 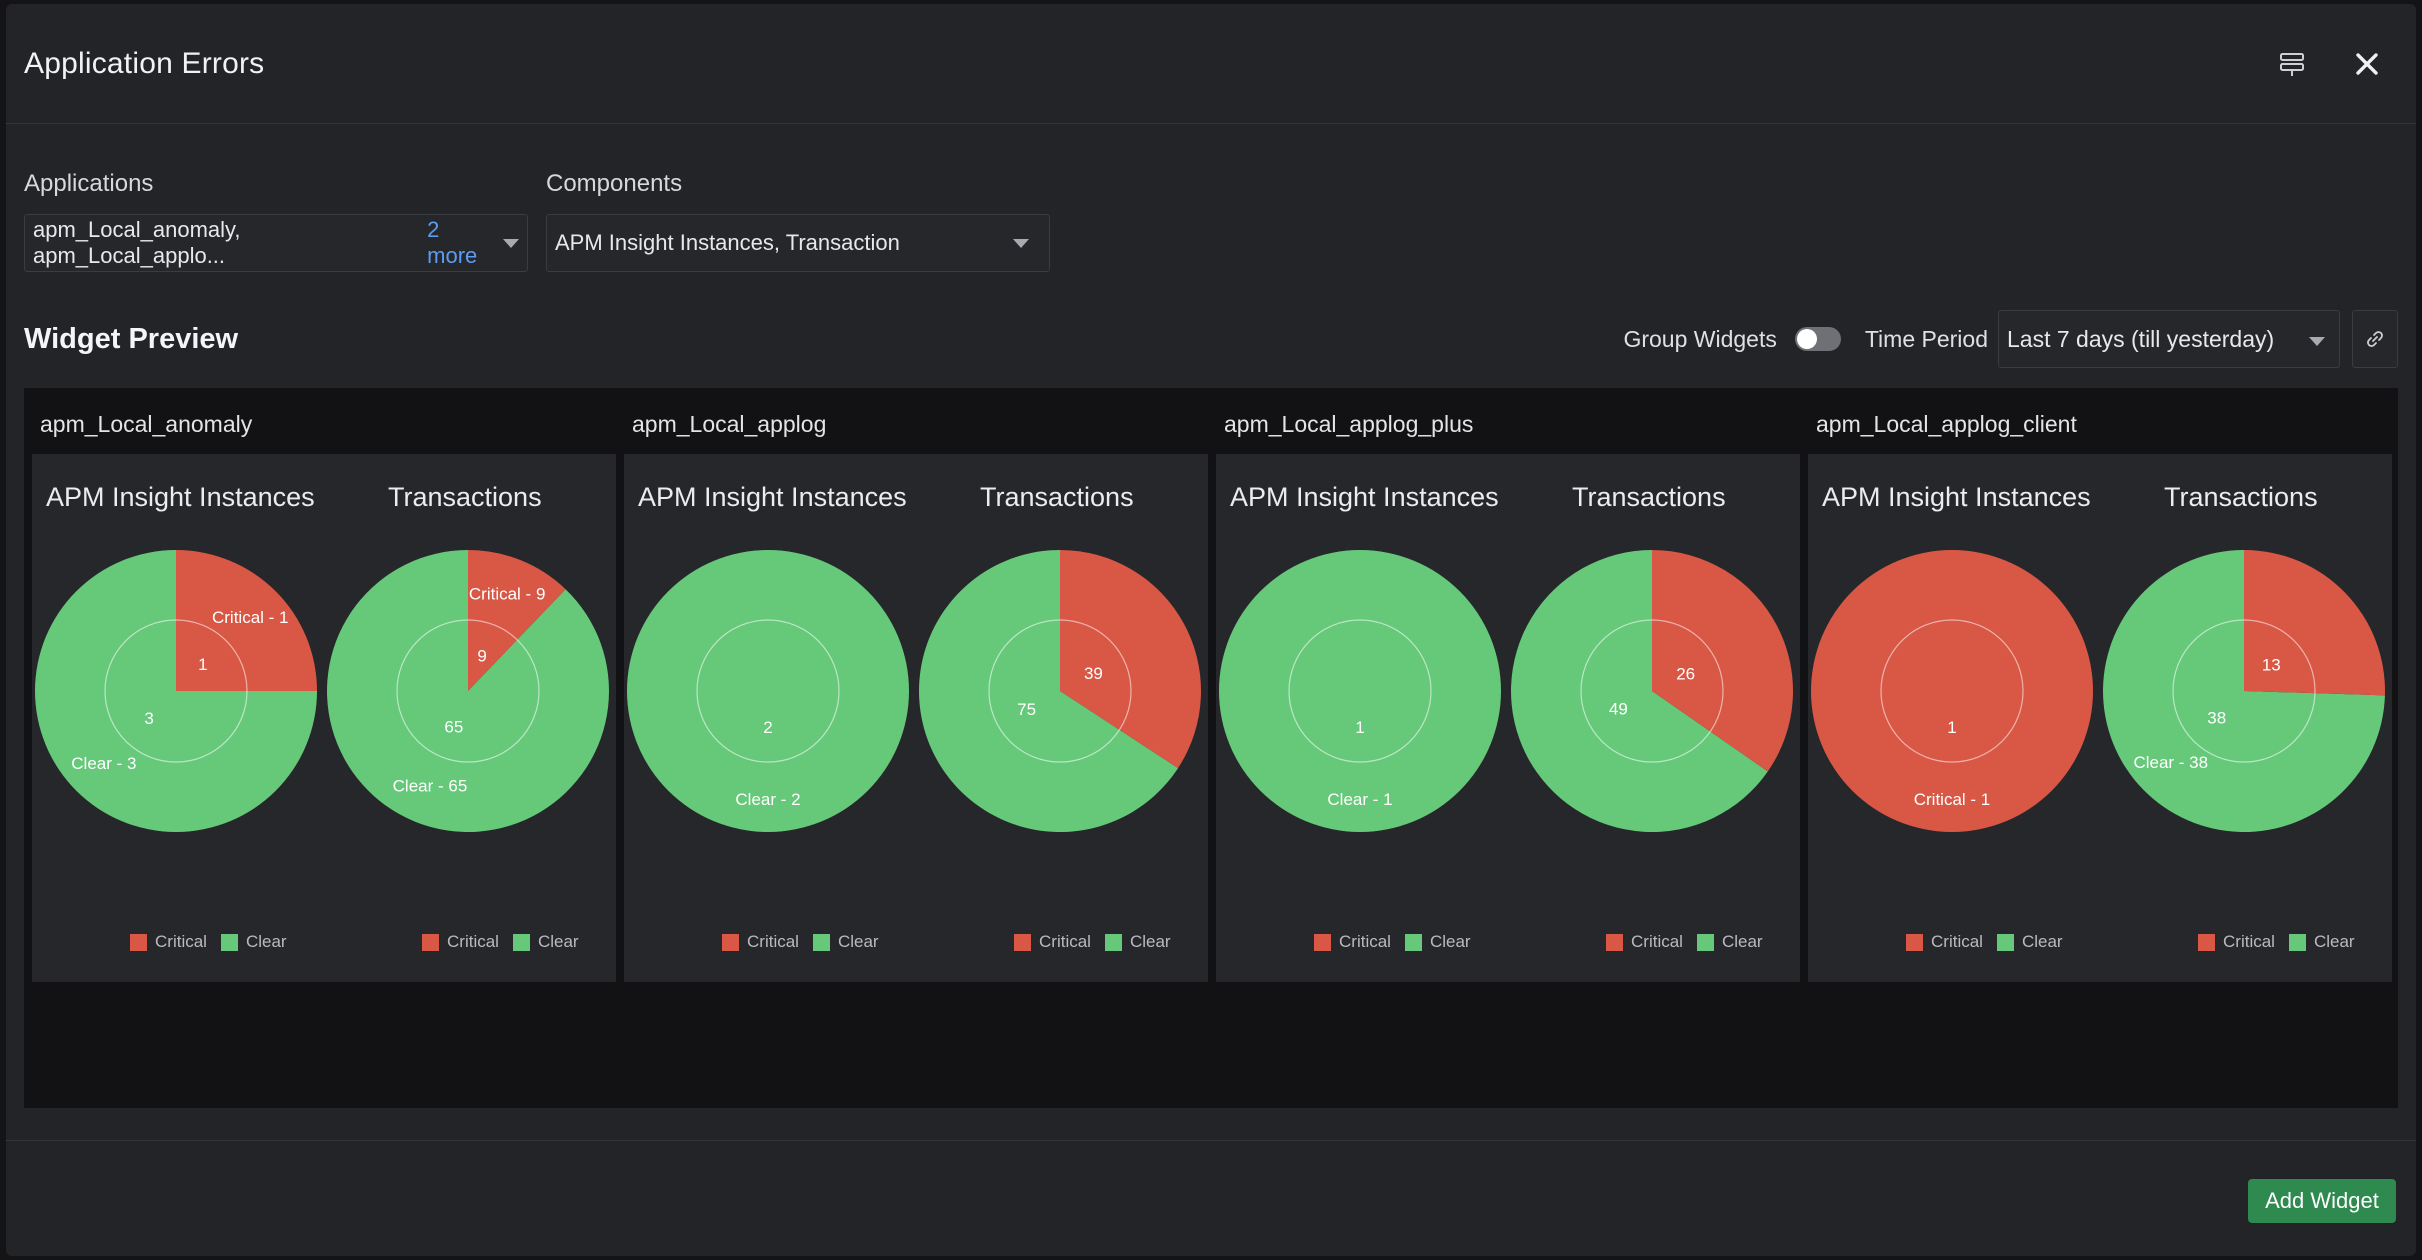 What do you see at coordinates (2322, 1201) in the screenshot?
I see `add-widget-button: Add Widget` at bounding box center [2322, 1201].